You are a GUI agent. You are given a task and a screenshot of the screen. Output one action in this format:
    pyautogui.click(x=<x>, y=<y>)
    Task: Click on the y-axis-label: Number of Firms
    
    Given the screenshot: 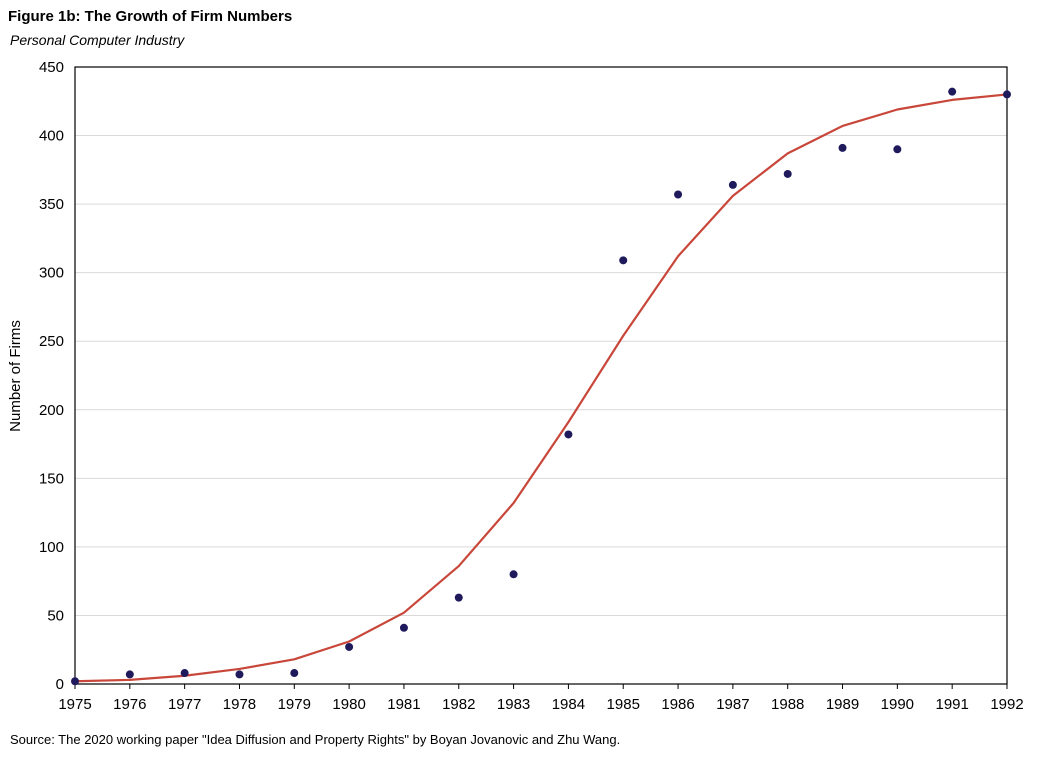 What is the action you would take?
    pyautogui.click(x=15, y=376)
    